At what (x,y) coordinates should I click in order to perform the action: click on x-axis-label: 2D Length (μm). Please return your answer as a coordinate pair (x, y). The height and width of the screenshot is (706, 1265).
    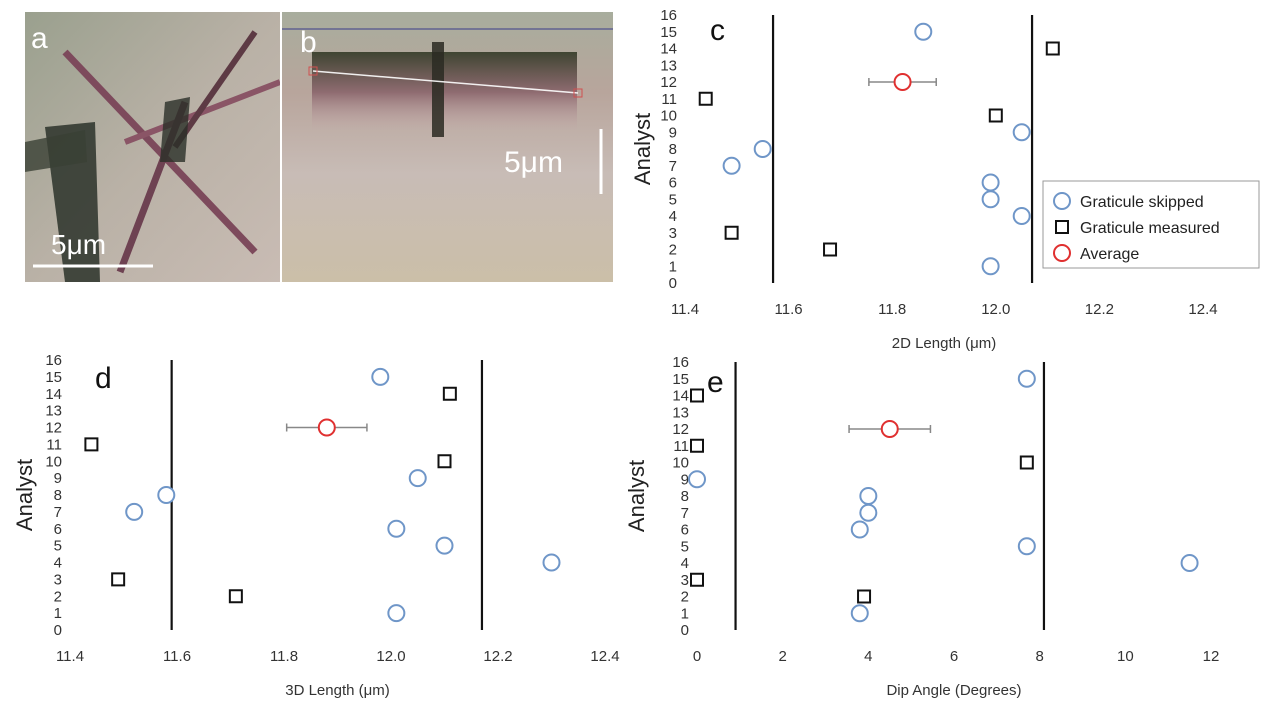
    Looking at the image, I should click on (944, 343).